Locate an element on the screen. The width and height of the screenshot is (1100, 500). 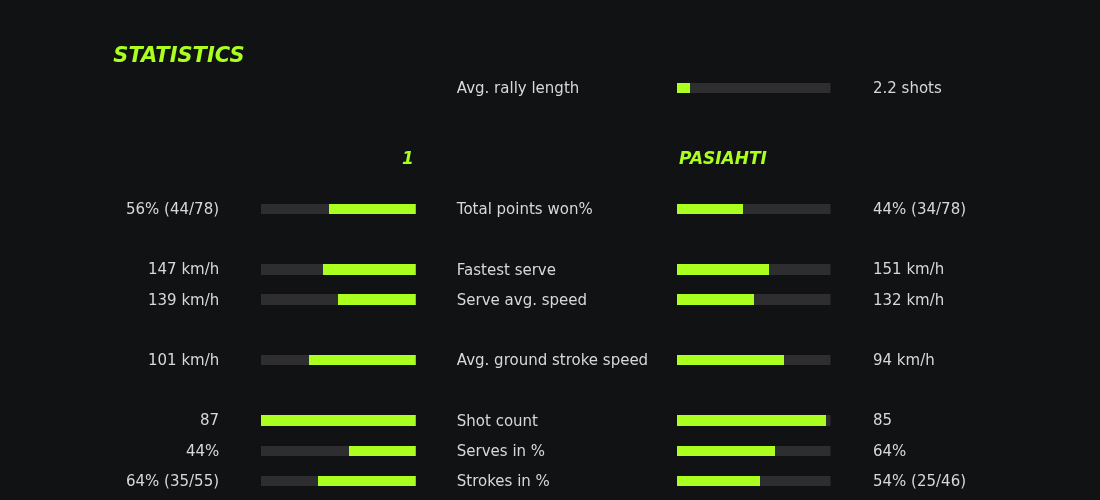
y-tick-label: Fastest serve is located at coordinates (506, 269).